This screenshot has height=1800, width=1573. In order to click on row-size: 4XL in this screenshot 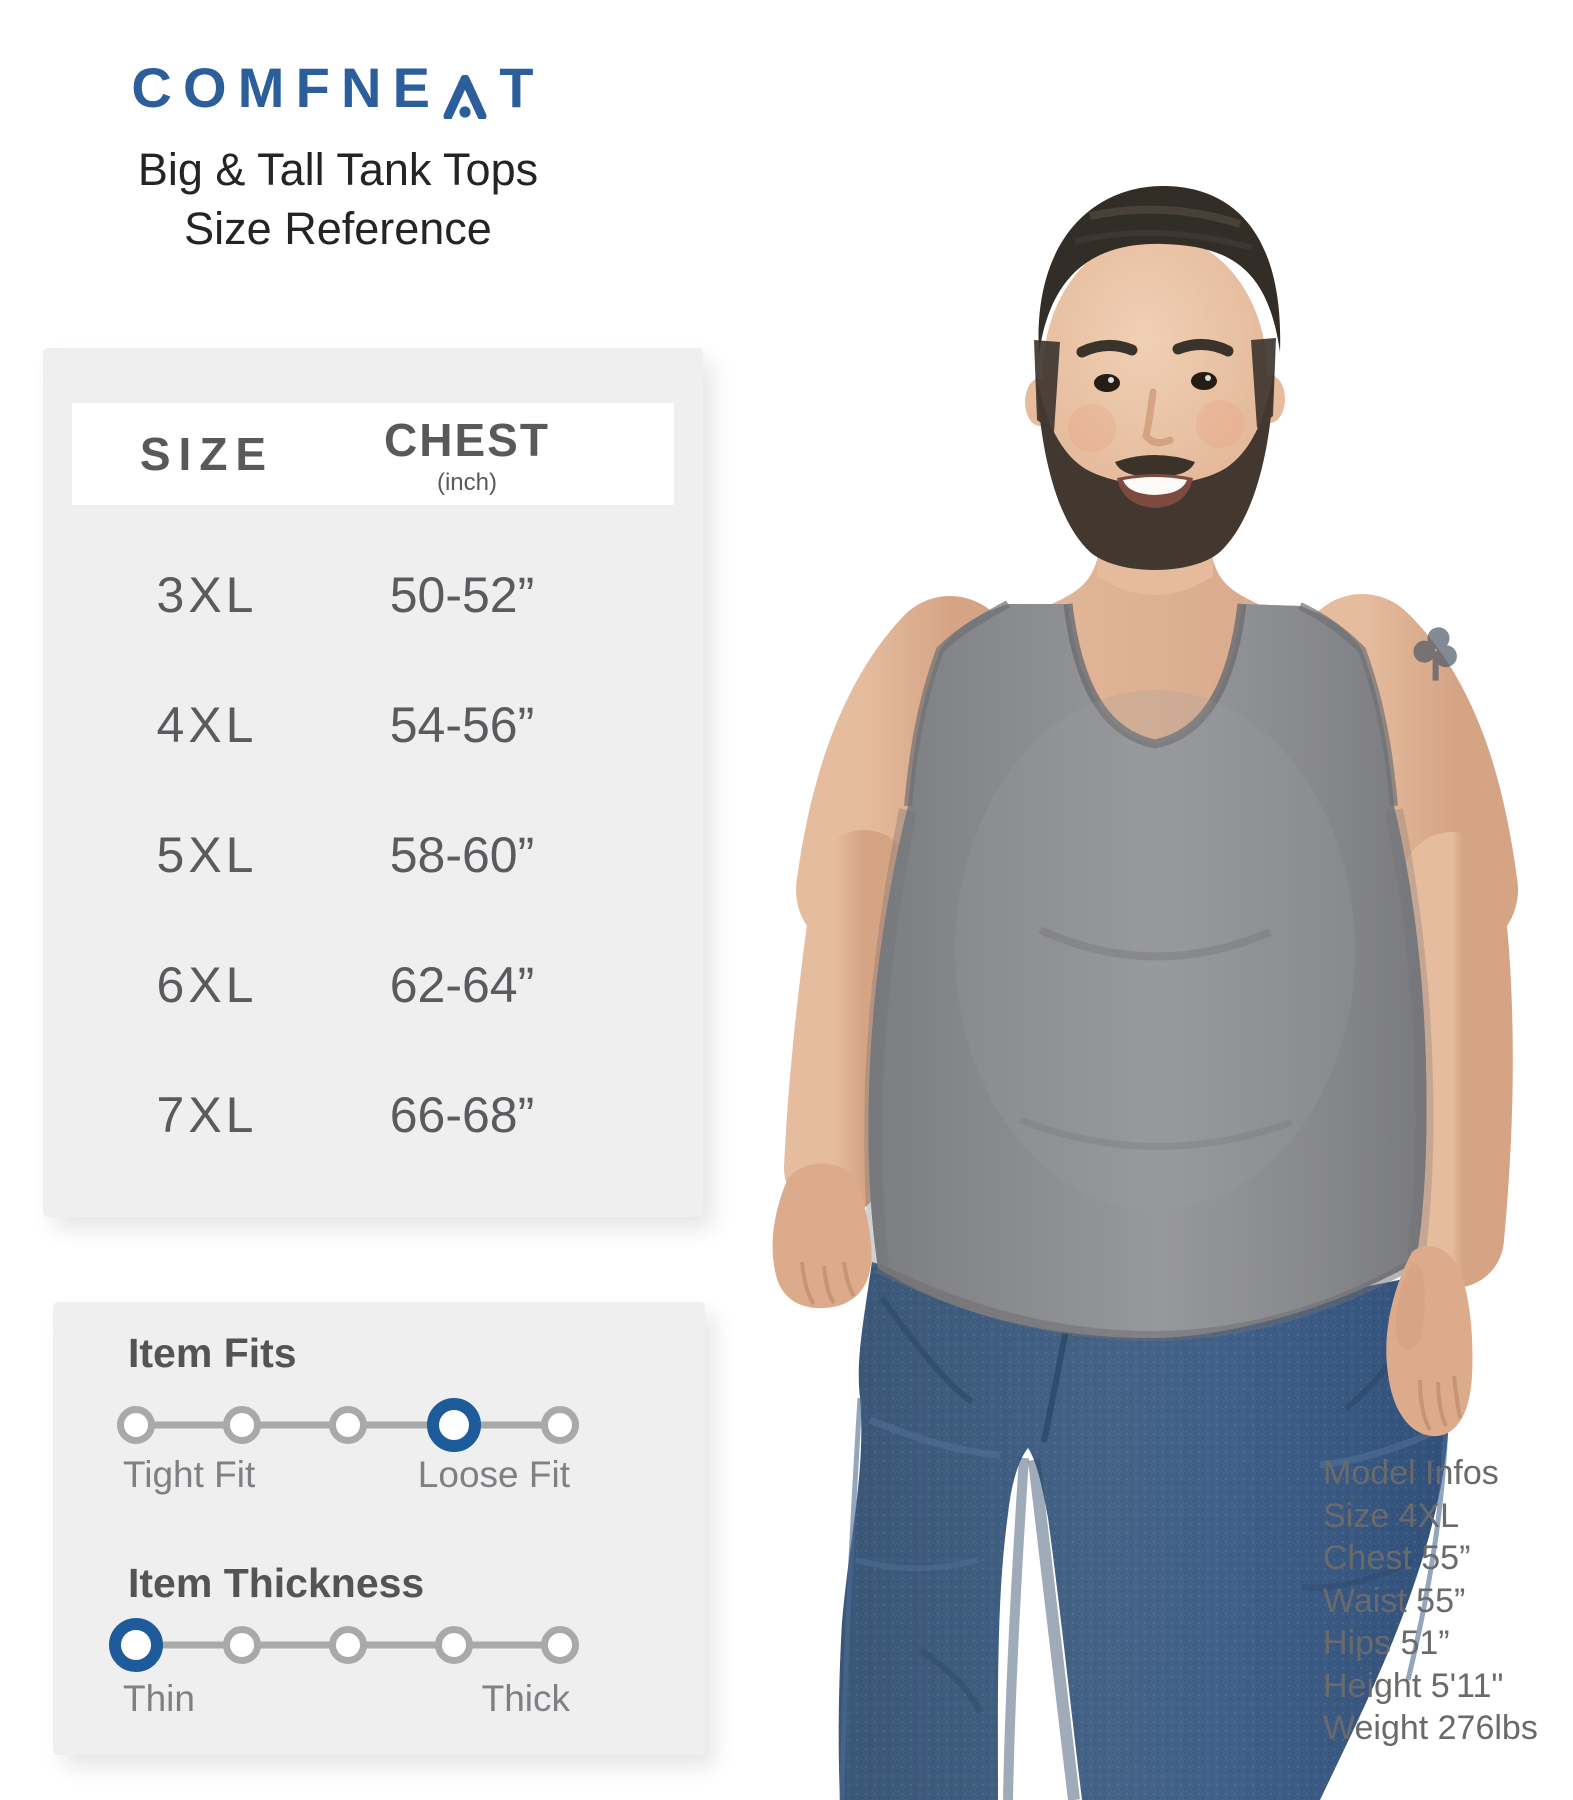, I will do `click(207, 725)`.